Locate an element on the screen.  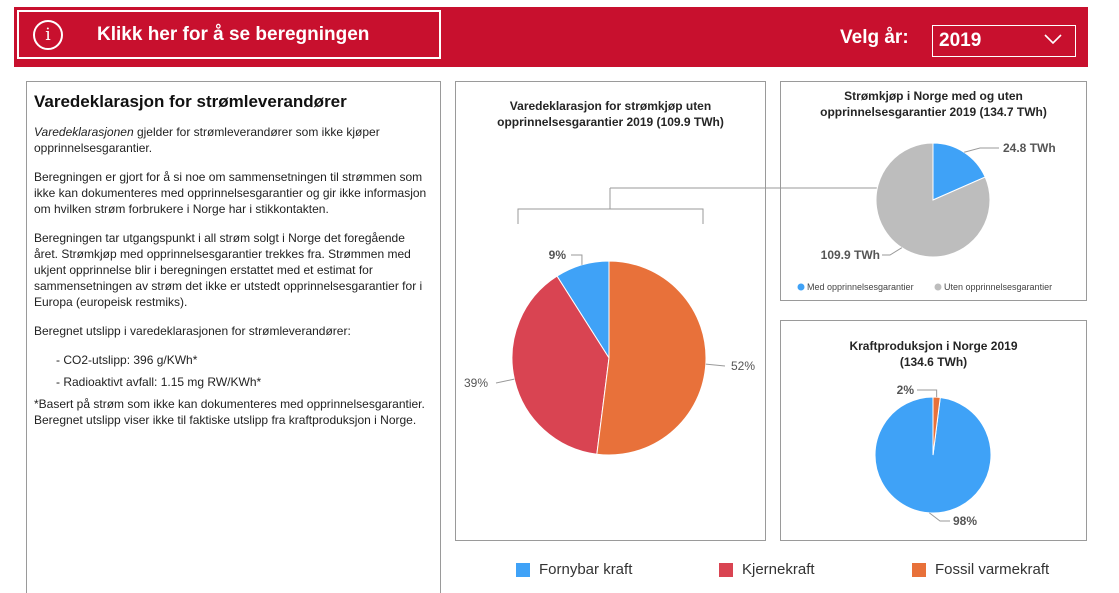
chart-title-line-1: Varedeklarasjon for strømkjøp uten is located at coordinates (610, 106).